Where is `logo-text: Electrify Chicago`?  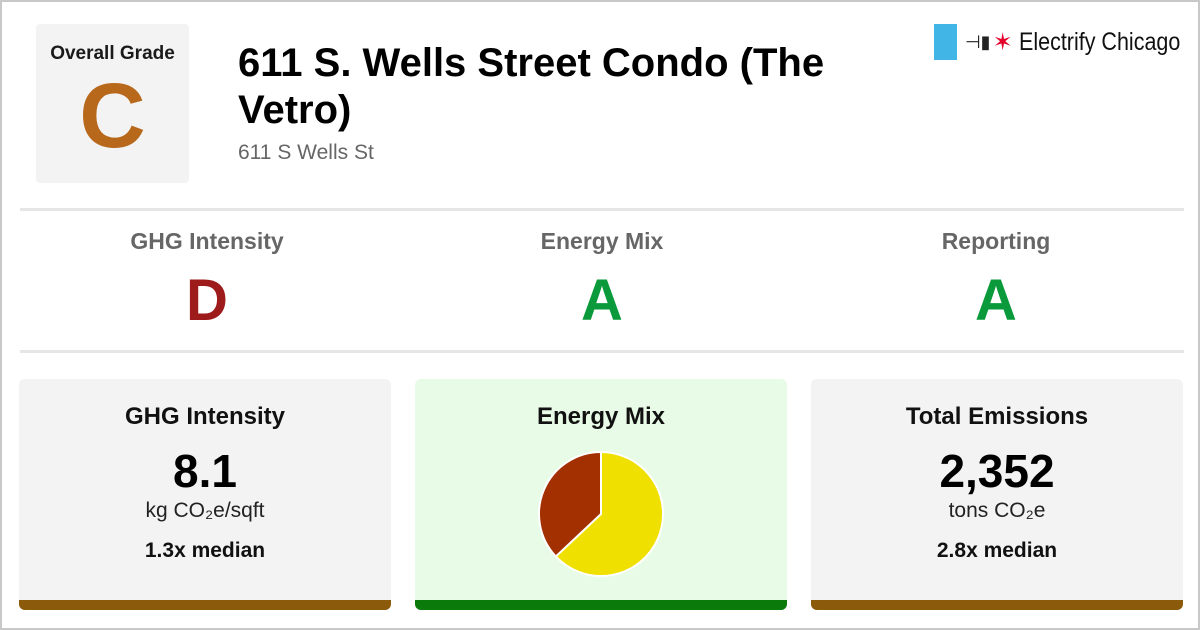 logo-text: Electrify Chicago is located at coordinates (1099, 41).